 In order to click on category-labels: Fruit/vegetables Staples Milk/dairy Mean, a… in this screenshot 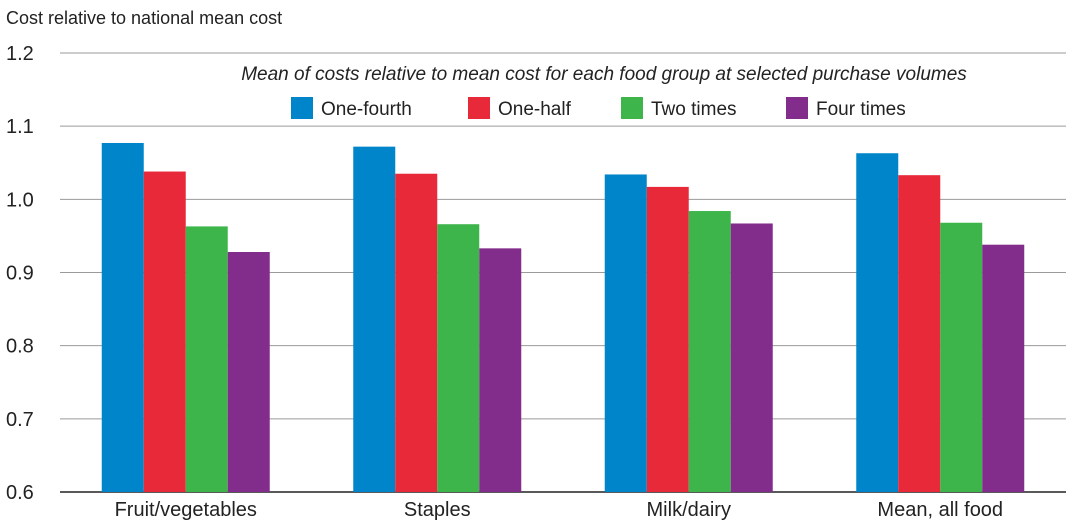, I will do `click(559, 510)`.